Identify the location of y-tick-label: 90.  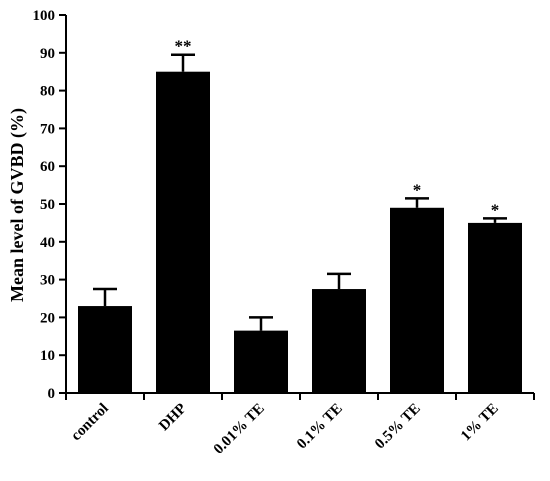
(47, 54).